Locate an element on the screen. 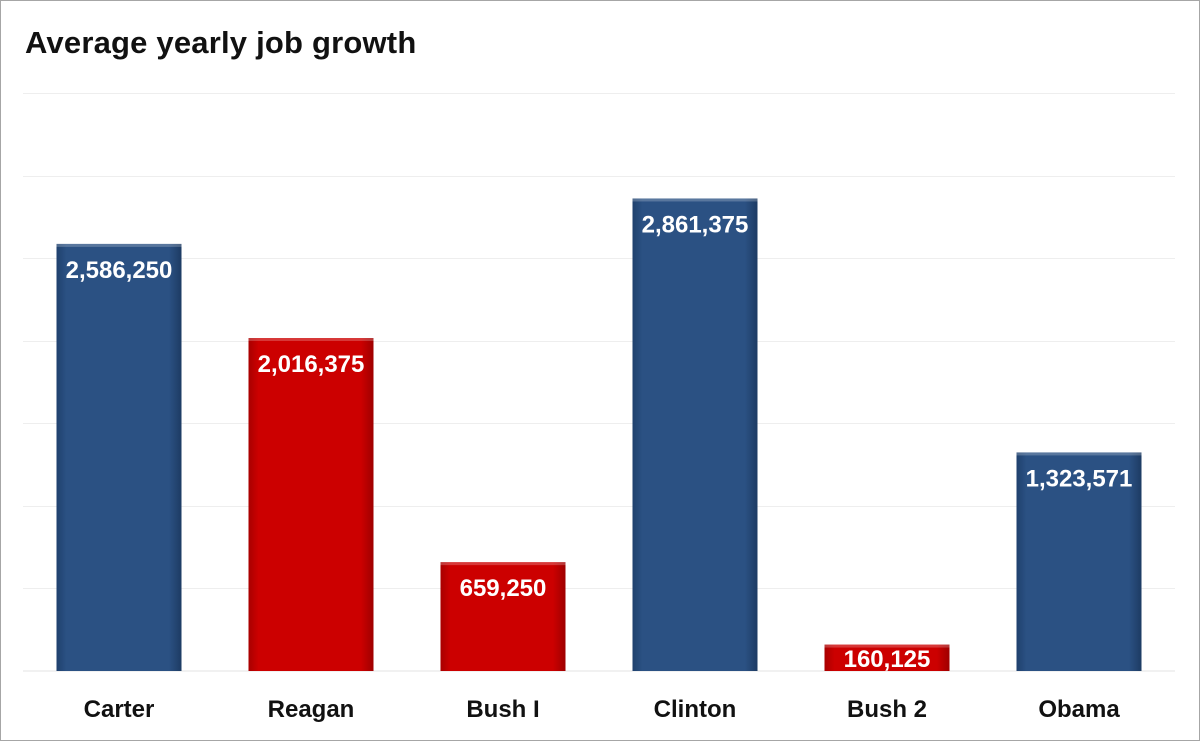  bar-reagan-highlight is located at coordinates (311, 340).